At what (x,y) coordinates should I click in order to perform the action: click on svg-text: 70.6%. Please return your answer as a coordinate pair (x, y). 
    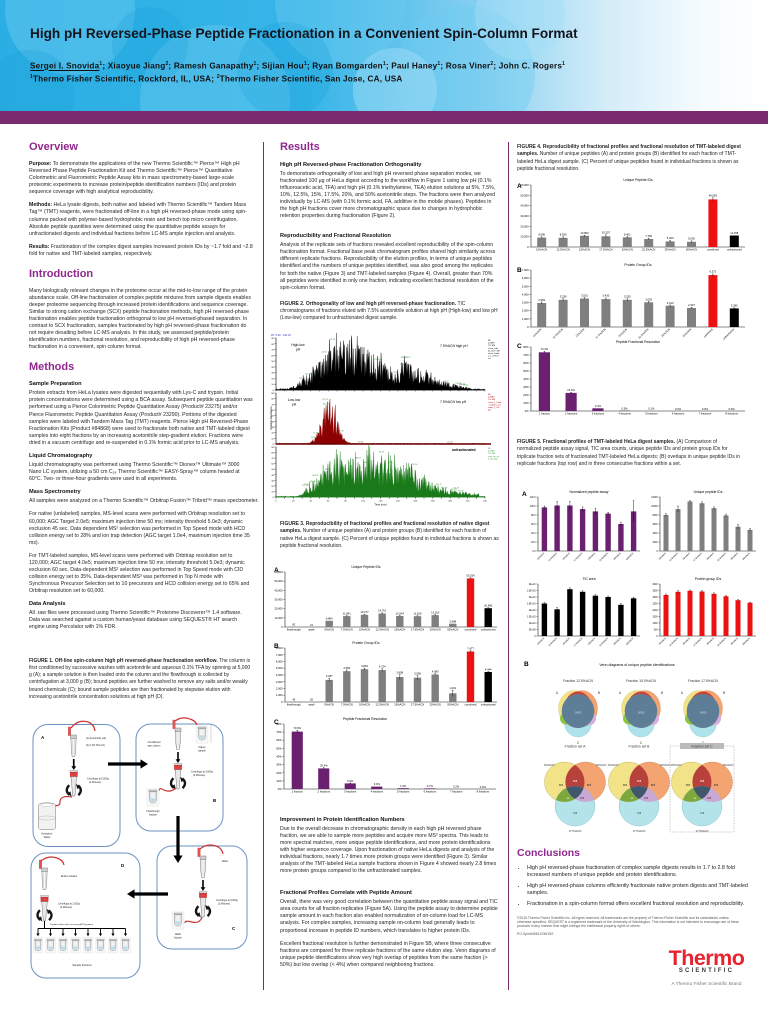
    Looking at the image, I should click on (297, 728).